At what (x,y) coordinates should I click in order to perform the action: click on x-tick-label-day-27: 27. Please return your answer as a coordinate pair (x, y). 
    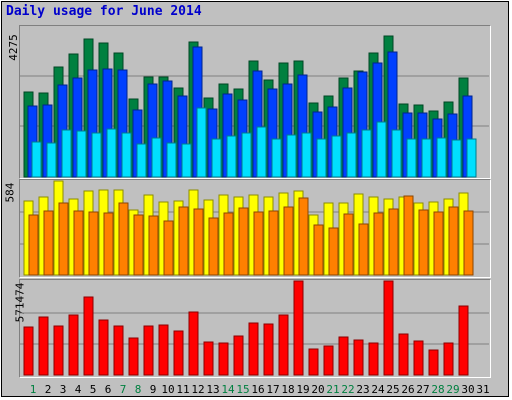
    Looking at the image, I should click on (422, 389).